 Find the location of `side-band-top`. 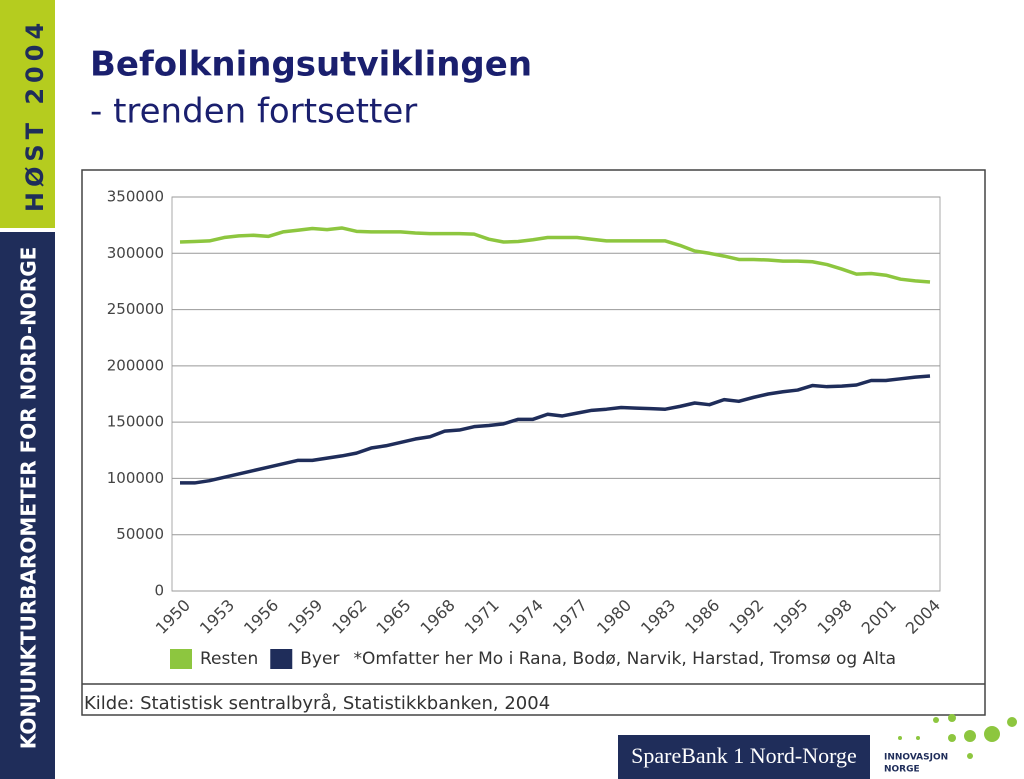

side-band-top is located at coordinates (27, 114).